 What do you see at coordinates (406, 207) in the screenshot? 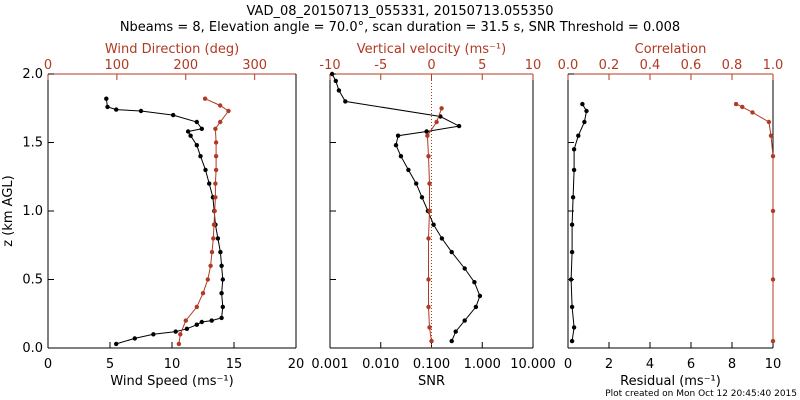
I see `vertical-snr-line` at bounding box center [406, 207].